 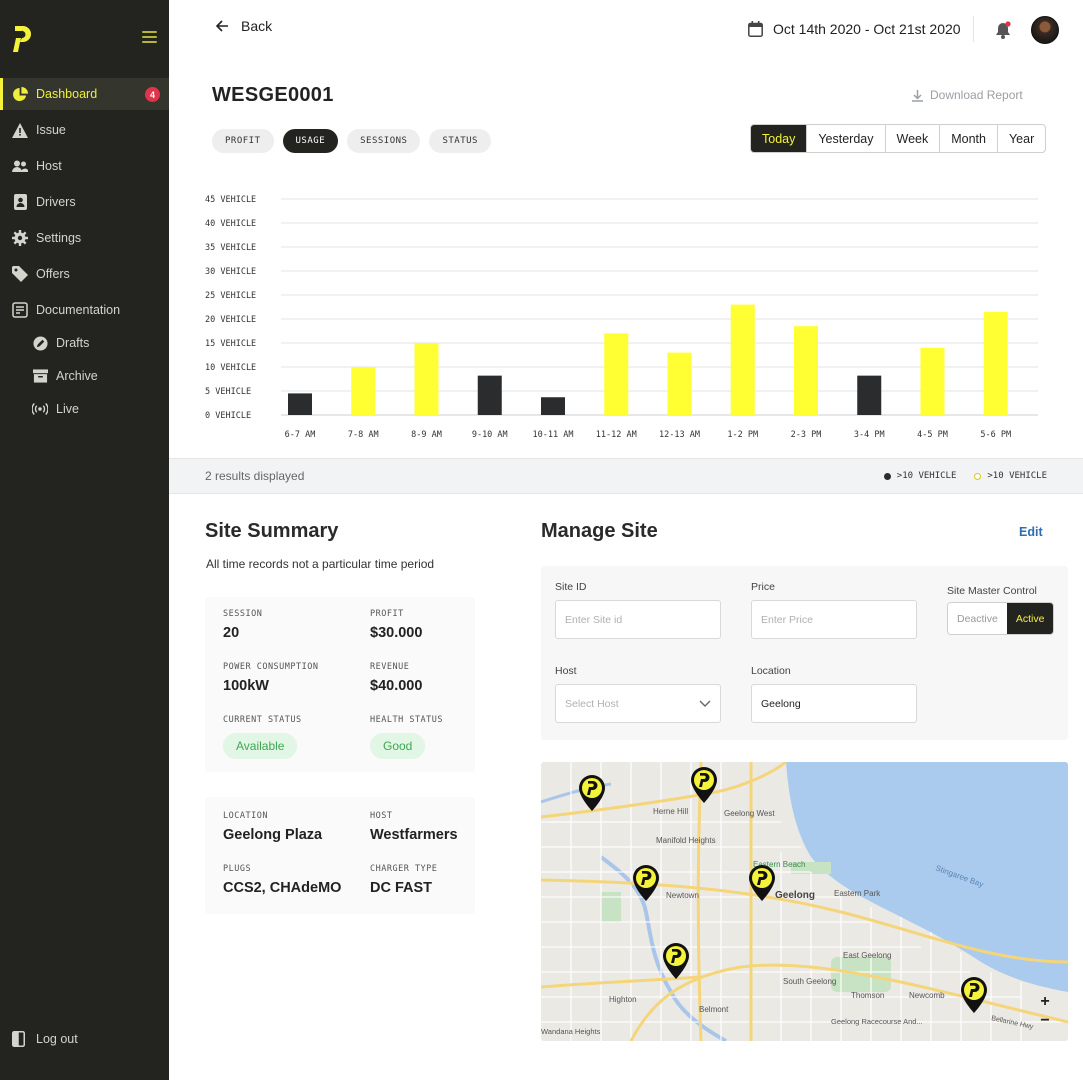 What do you see at coordinates (73, 343) in the screenshot?
I see `sidebar-item-label: Drafts` at bounding box center [73, 343].